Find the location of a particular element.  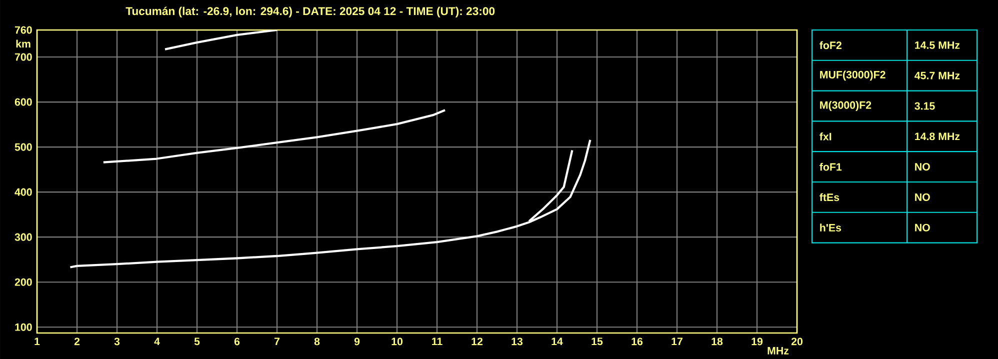

x-tick-label: 3 is located at coordinates (117, 342).